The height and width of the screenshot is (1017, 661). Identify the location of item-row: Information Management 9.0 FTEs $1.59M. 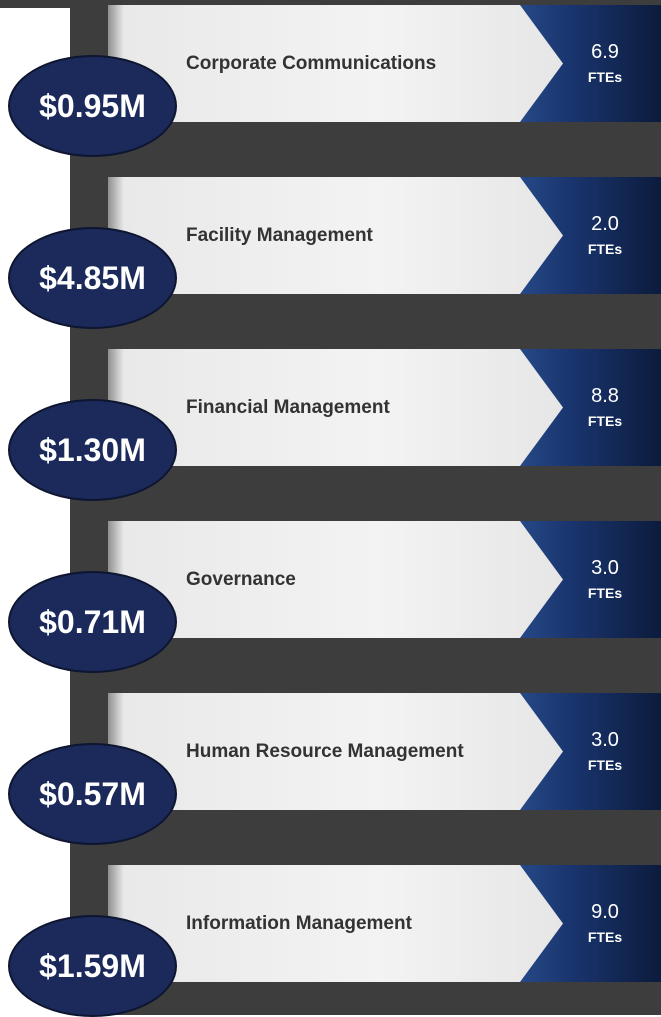
(330, 941).